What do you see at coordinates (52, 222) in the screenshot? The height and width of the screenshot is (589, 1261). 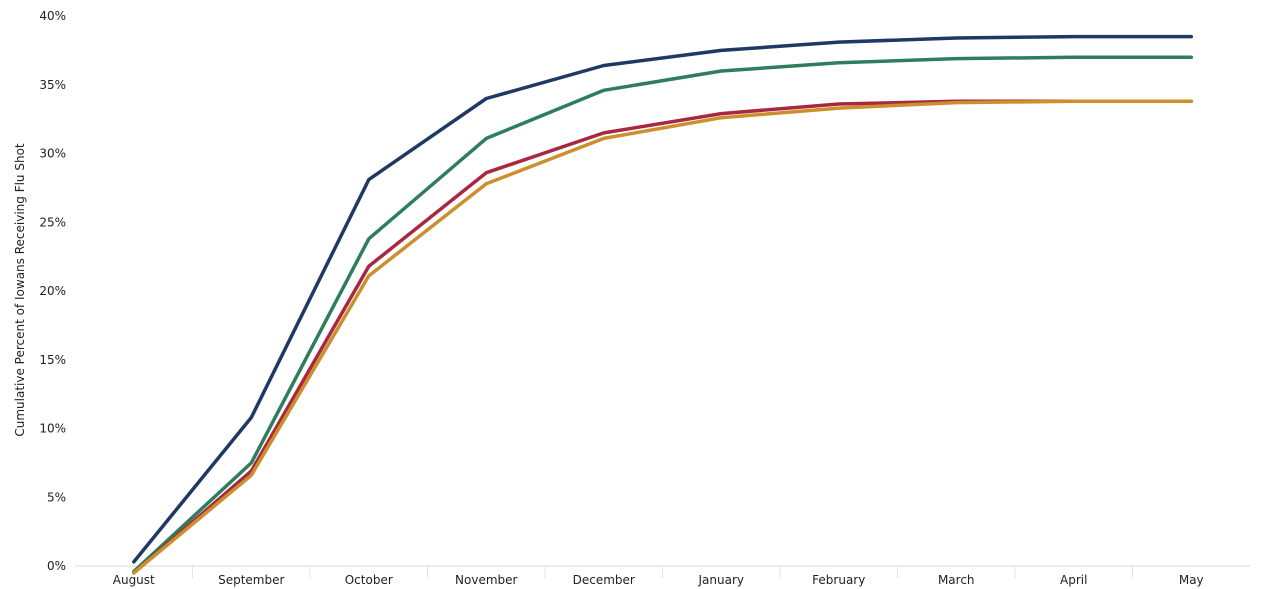 I see `y-tick-label: 25%` at bounding box center [52, 222].